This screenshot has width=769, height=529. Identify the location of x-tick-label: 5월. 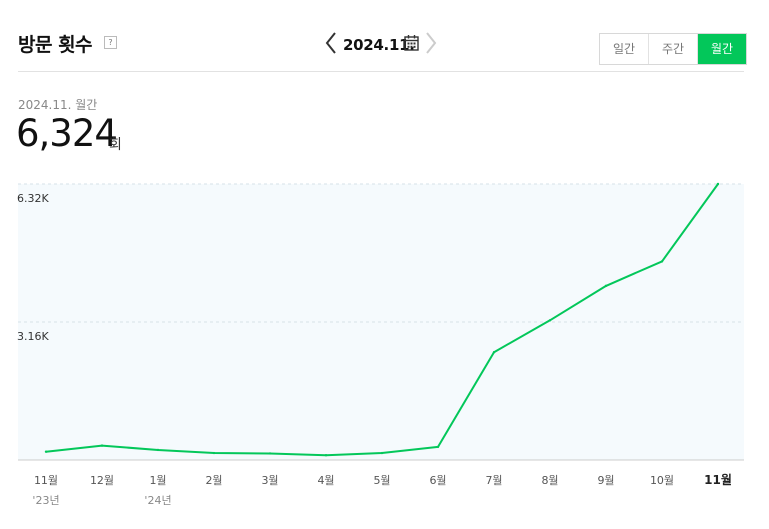
(381, 480).